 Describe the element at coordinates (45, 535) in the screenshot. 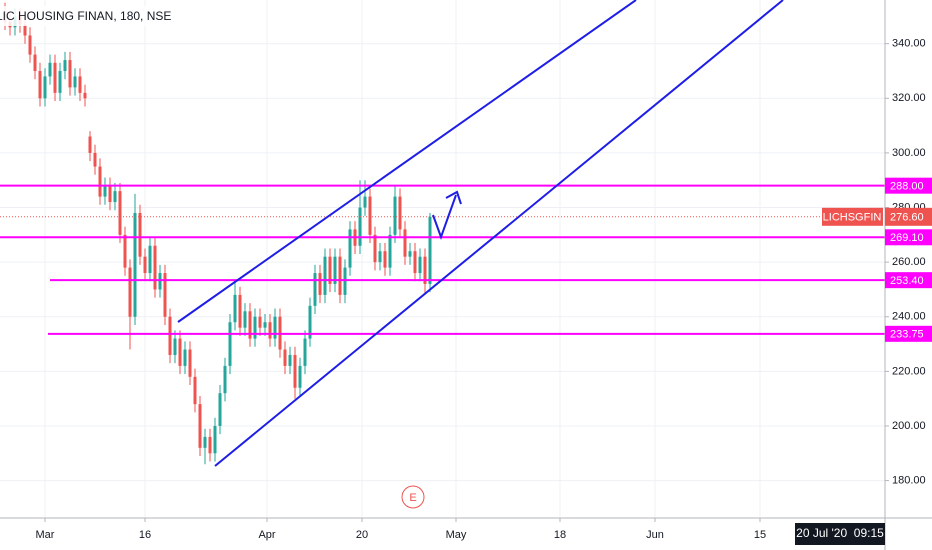

I see `x-tick-label: Mar` at that location.